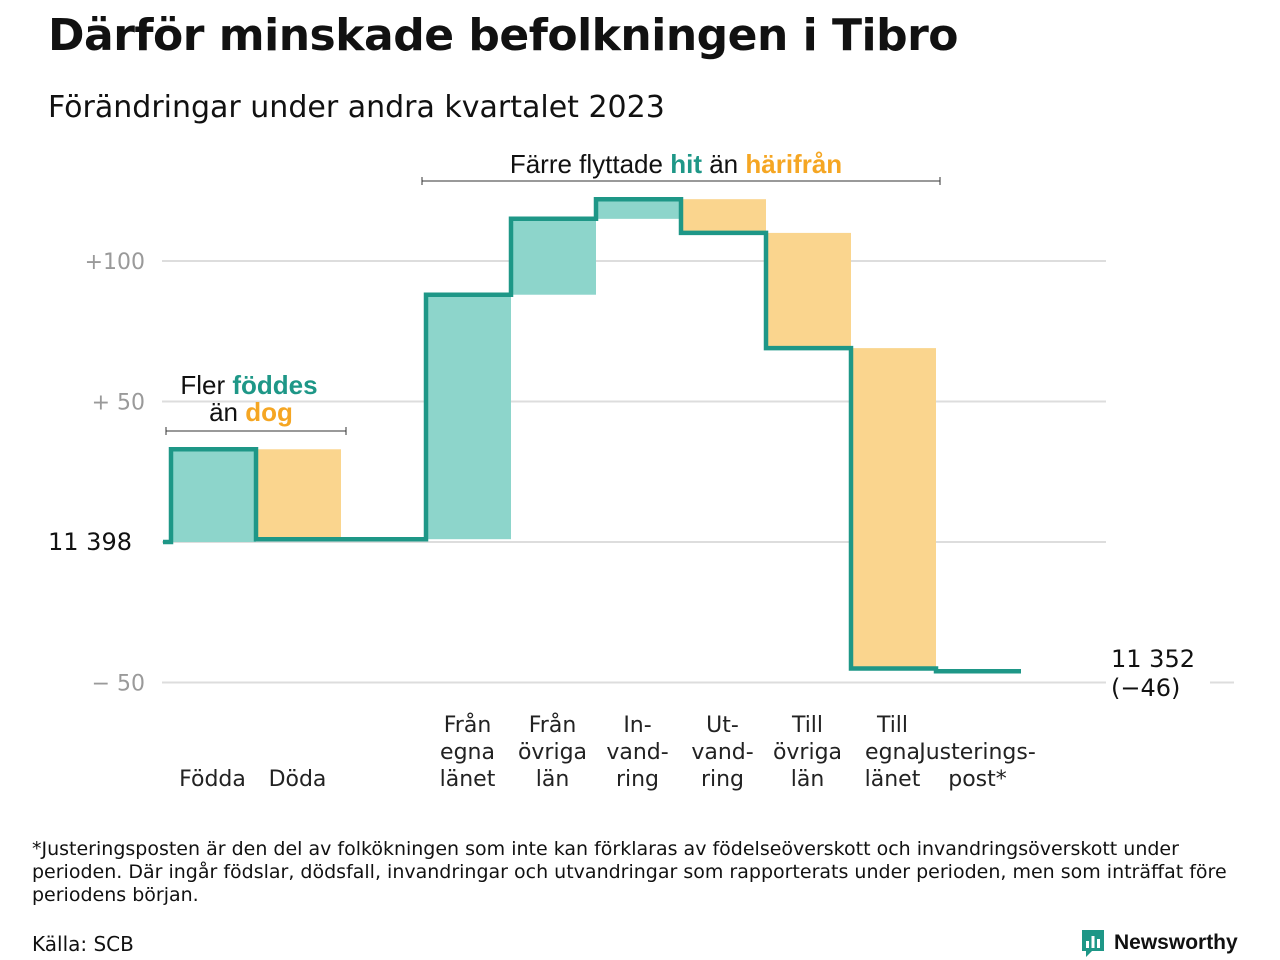  Describe the element at coordinates (1145, 688) in the screenshot. I see `net-change-label: (−46)` at that location.